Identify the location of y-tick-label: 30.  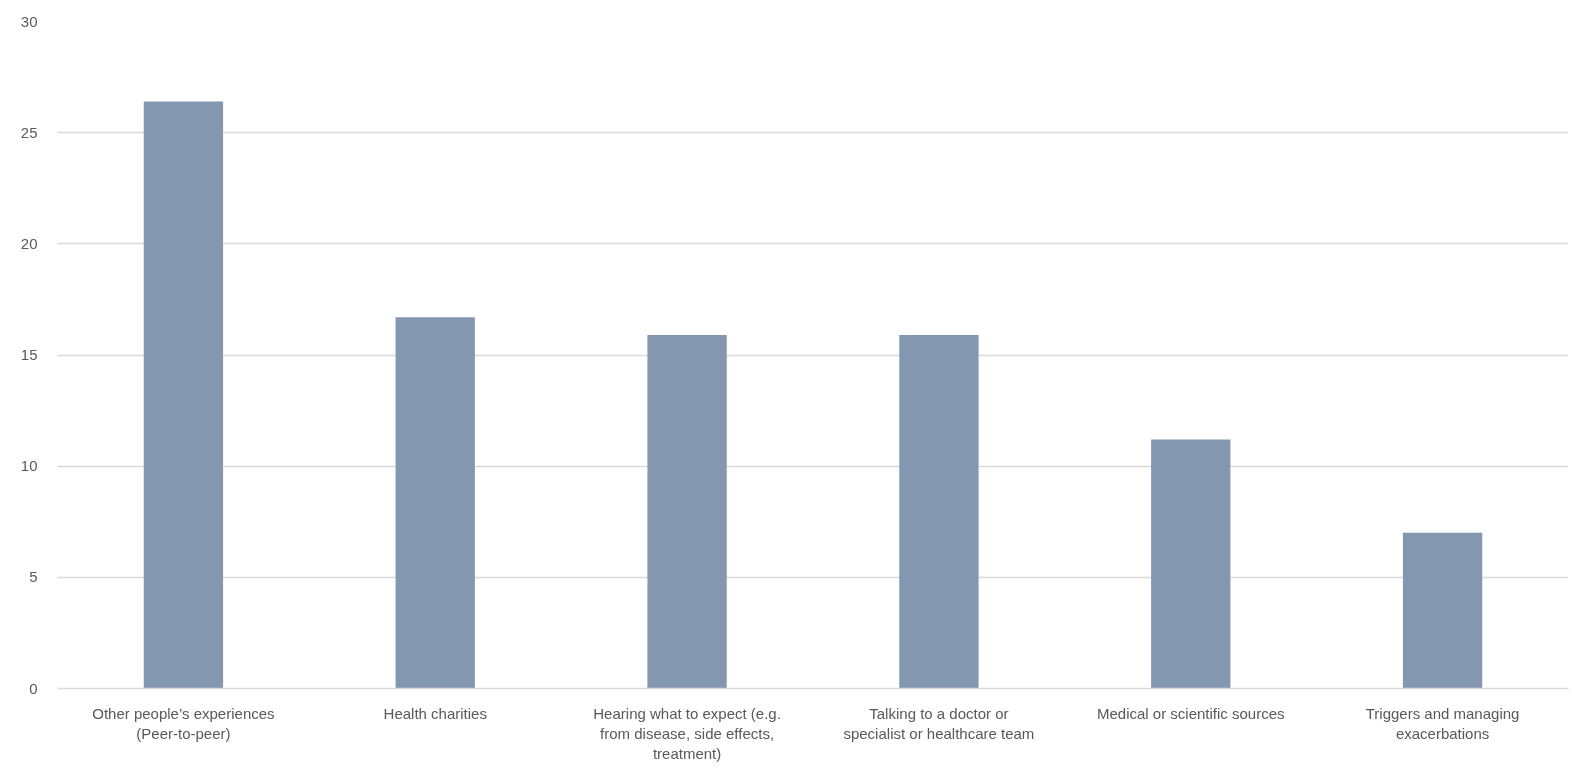
(29, 21).